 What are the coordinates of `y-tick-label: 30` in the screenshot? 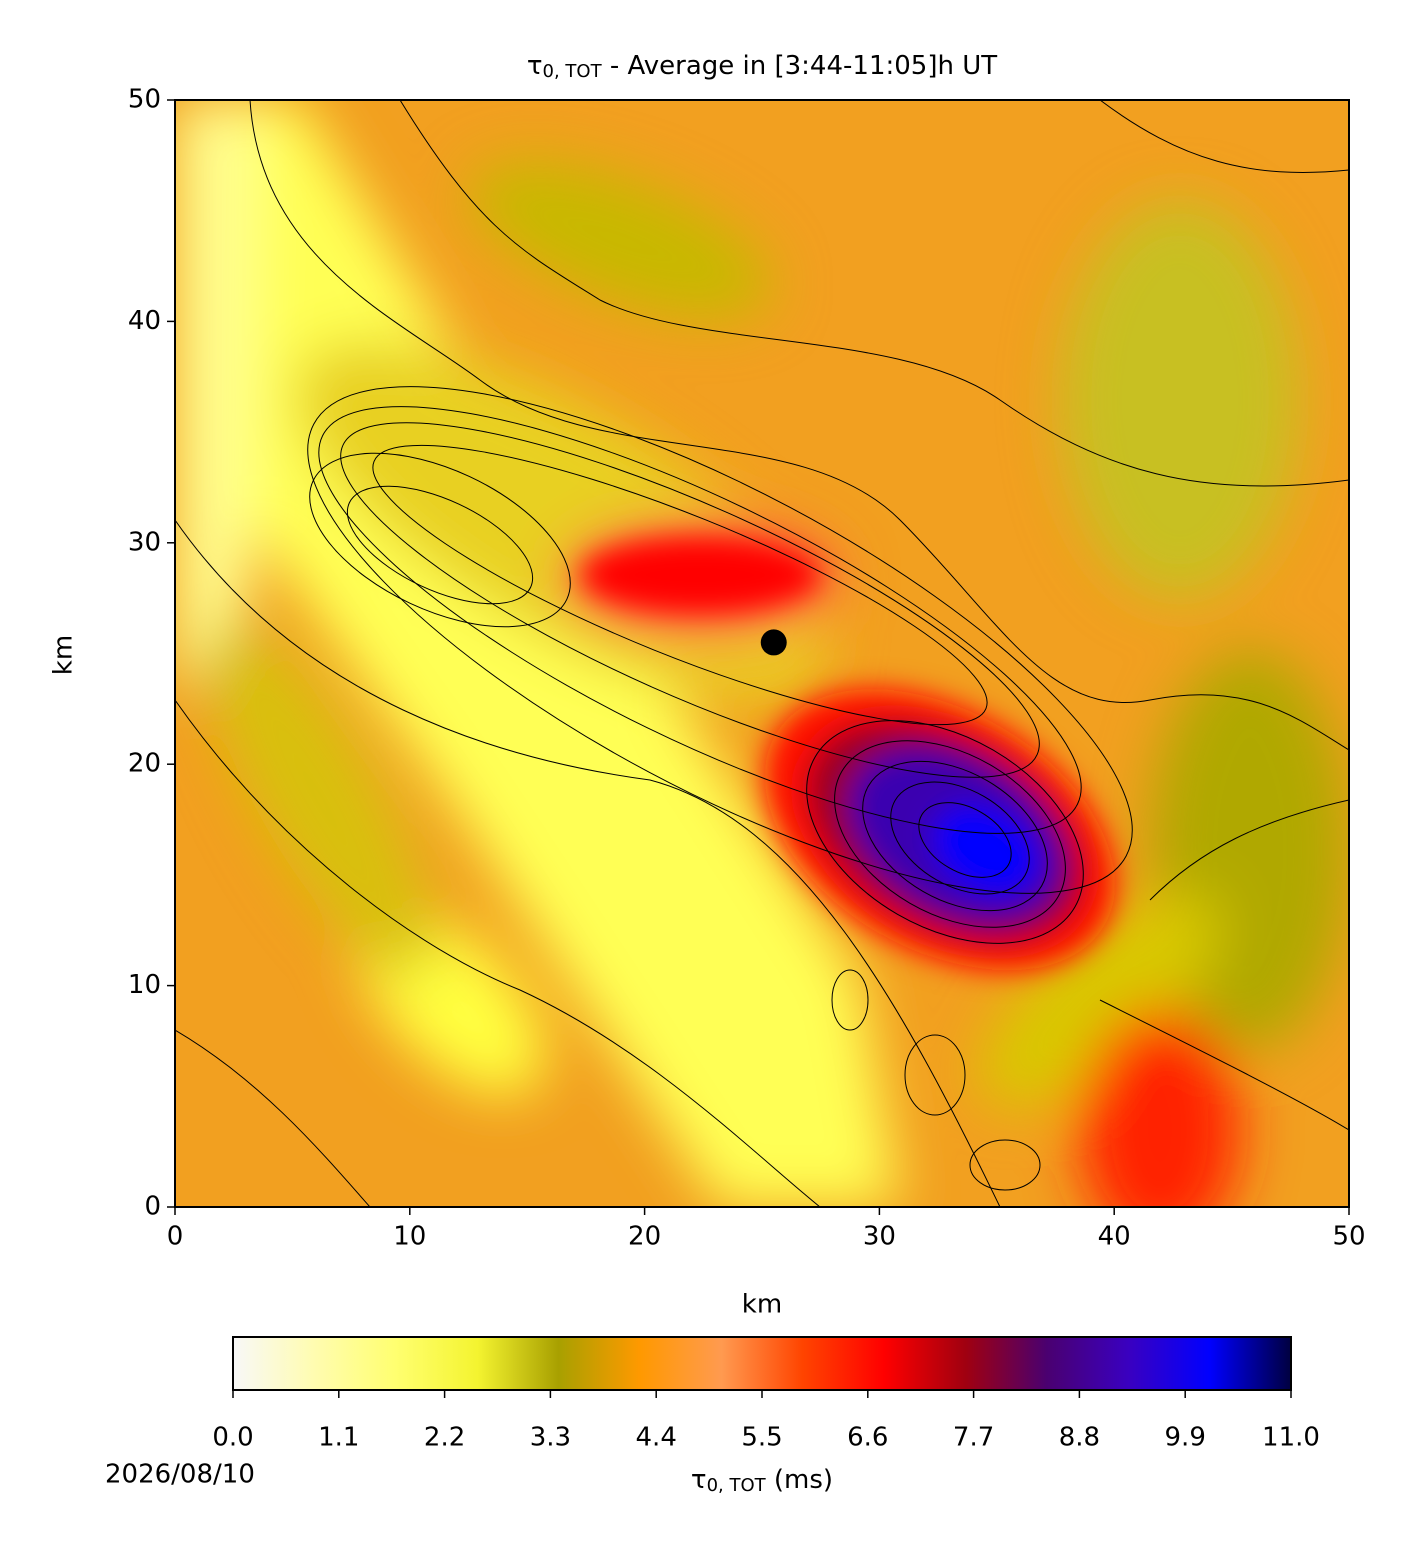 It's located at (144, 542).